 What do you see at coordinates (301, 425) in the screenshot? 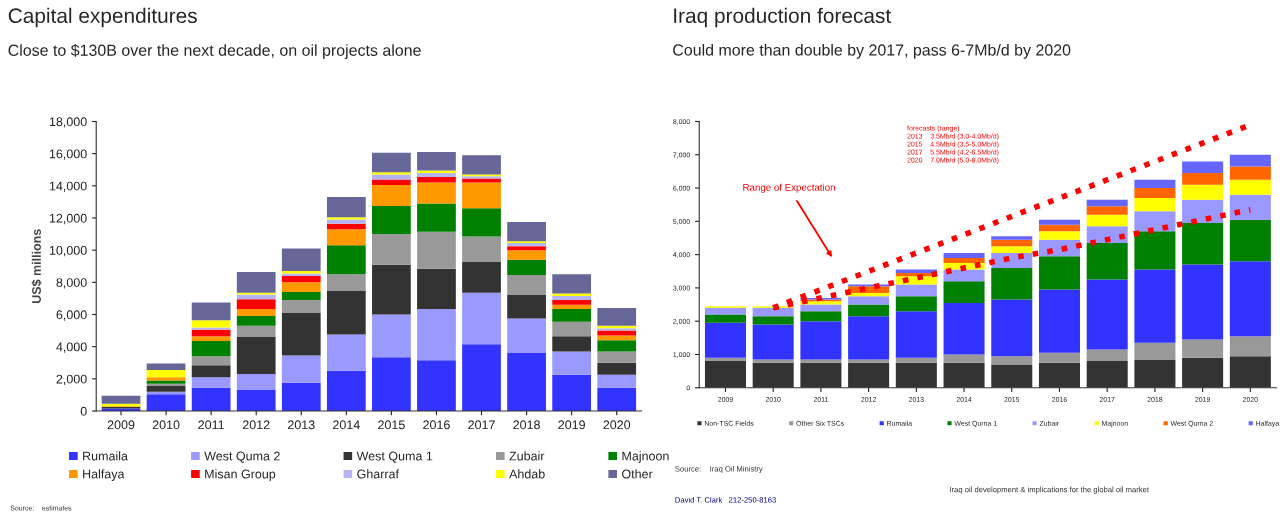
I see `x-tick-label: 2013` at bounding box center [301, 425].